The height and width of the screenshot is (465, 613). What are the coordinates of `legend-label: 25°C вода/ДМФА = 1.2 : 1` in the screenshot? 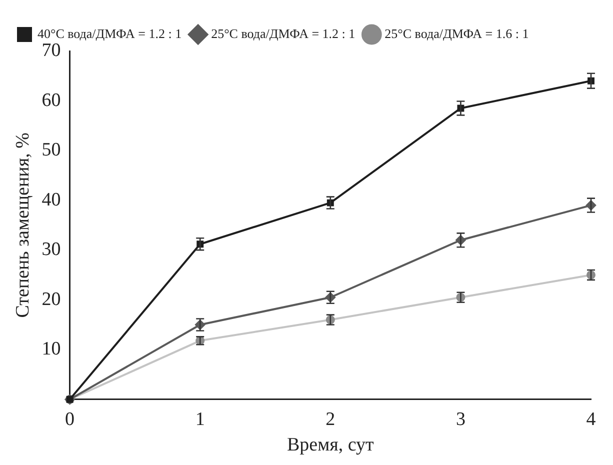 It's located at (283, 33).